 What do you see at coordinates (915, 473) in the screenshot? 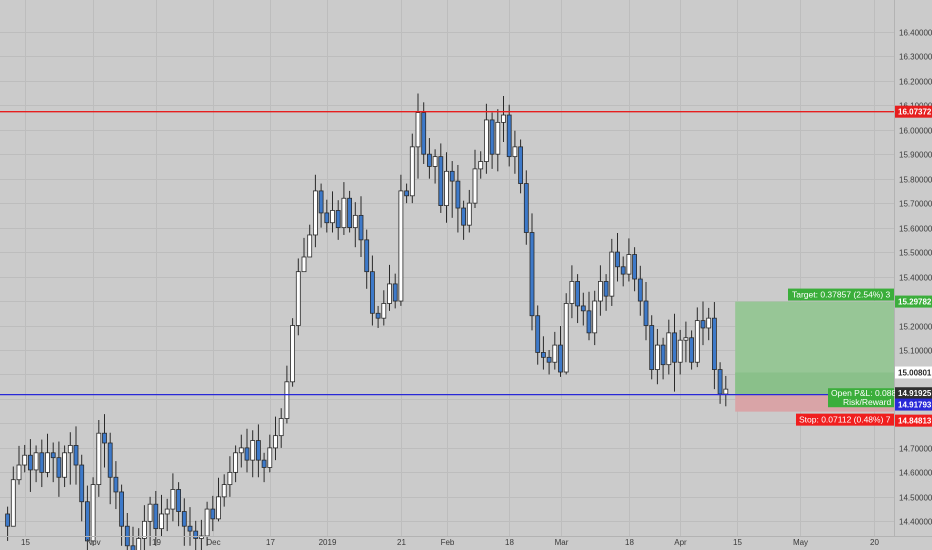
I see `y-tick-label: 14.60000` at bounding box center [915, 473].